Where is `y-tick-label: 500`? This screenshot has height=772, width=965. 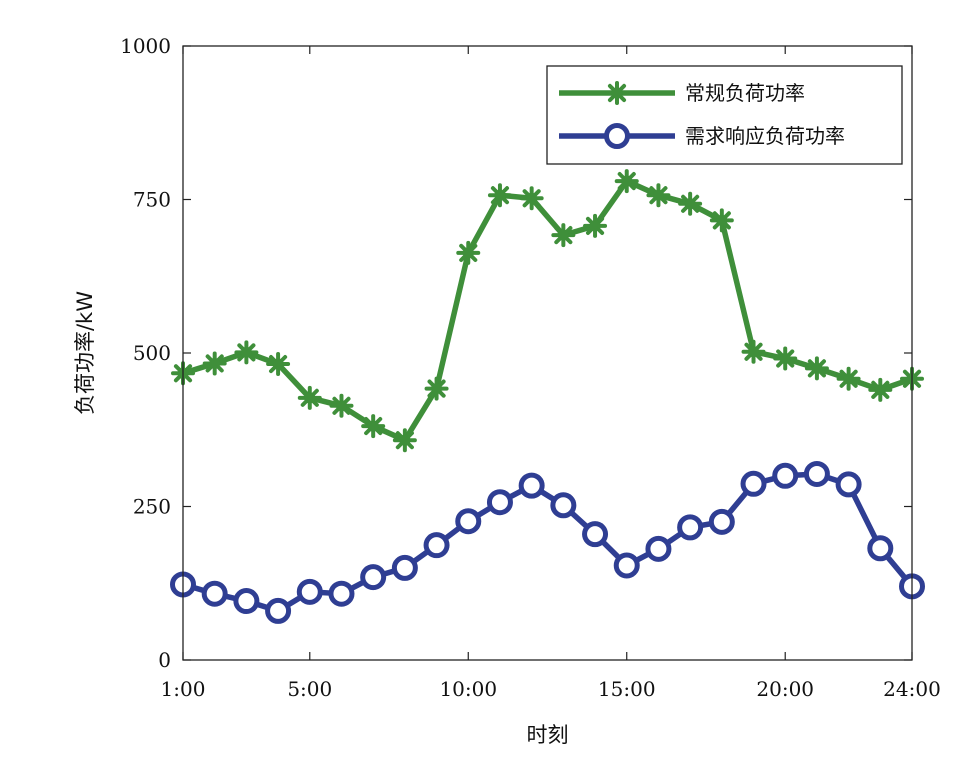 y-tick-label: 500 is located at coordinates (152, 353).